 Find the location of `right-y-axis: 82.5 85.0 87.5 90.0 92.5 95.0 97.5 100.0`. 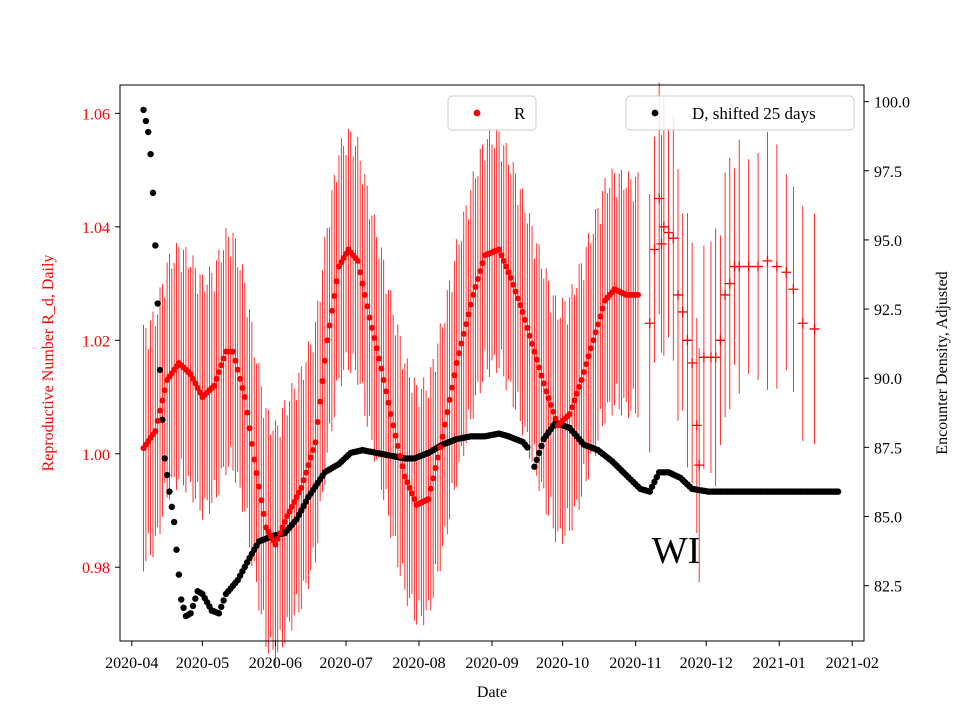

right-y-axis: 82.5 85.0 87.5 90.0 92.5 95.0 97.5 100.0 is located at coordinates (887, 345).